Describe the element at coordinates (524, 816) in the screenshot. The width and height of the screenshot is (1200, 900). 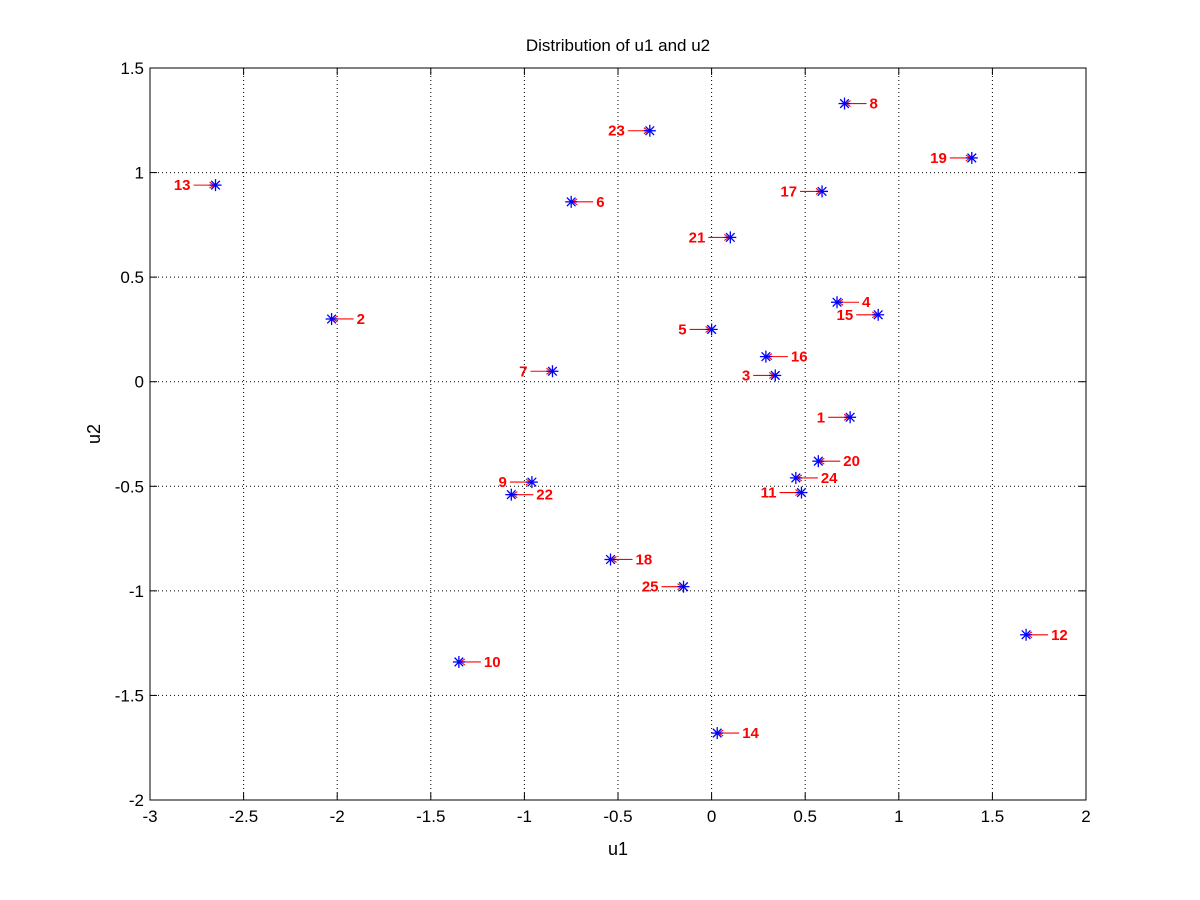
I see `x-tick-label: -1` at that location.